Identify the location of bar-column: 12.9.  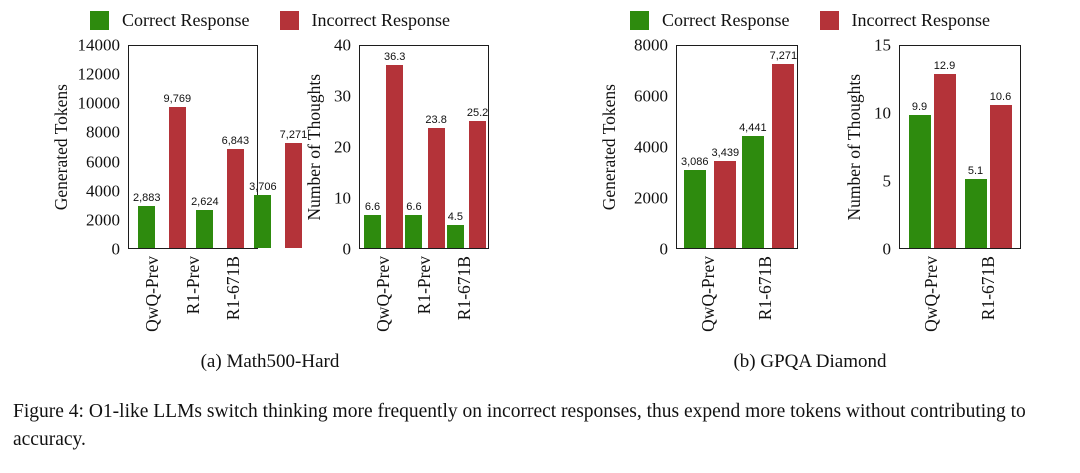
(944, 147).